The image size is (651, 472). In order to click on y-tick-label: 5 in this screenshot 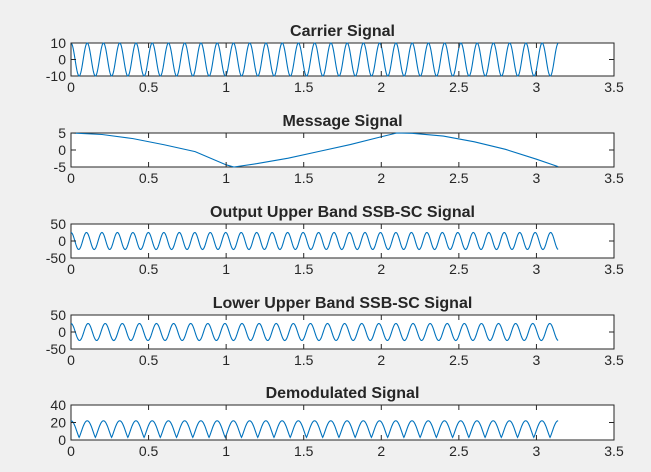, I will do `click(62, 133)`.